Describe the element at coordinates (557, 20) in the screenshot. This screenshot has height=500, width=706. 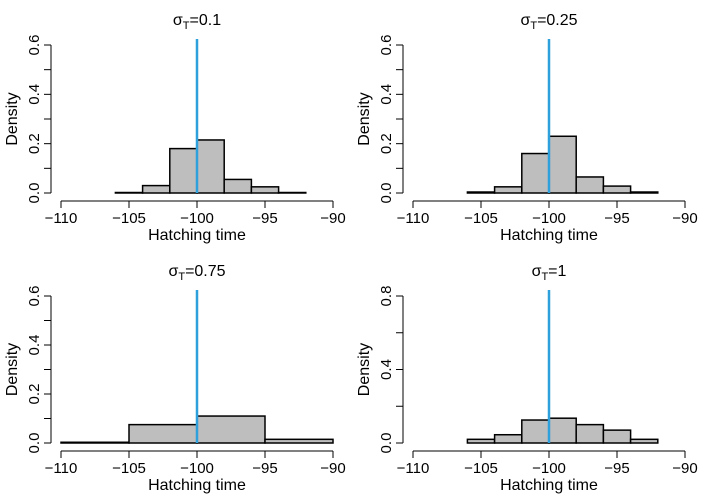
I see `title-value: =0.25` at that location.